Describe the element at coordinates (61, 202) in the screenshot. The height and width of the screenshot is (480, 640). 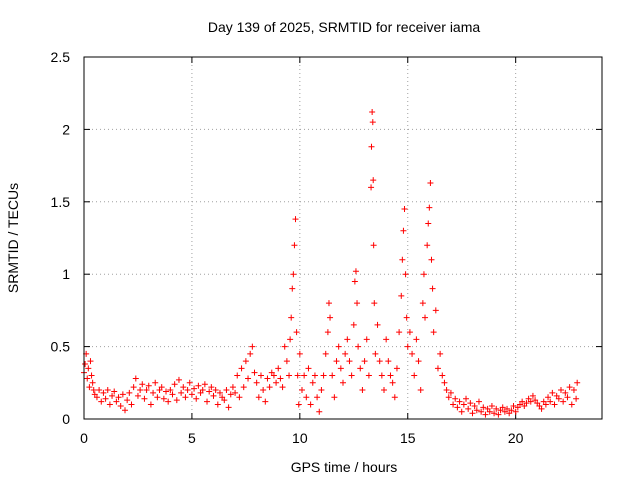
I see `y-tick-label: 1.5` at that location.